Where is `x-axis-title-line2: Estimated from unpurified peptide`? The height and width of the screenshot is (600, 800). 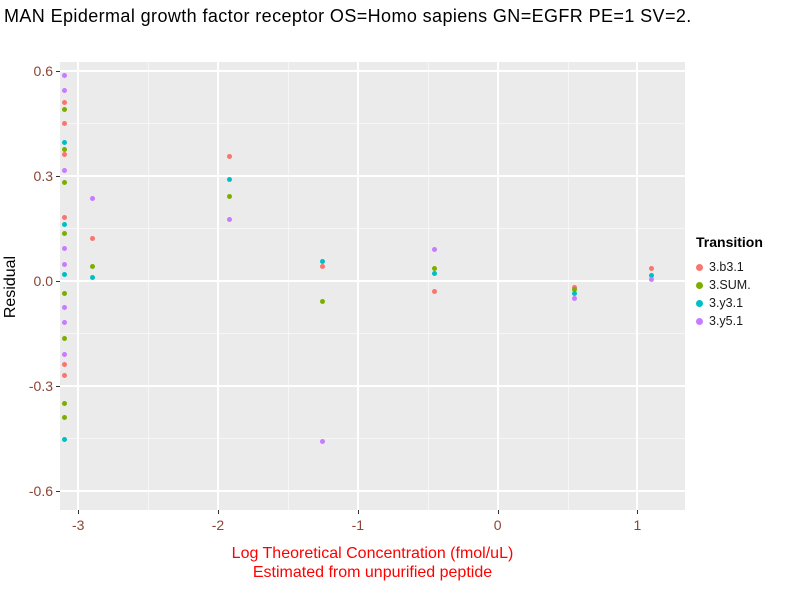
x-axis-title-line2: Estimated from unpurified peptide is located at coordinates (372, 572).